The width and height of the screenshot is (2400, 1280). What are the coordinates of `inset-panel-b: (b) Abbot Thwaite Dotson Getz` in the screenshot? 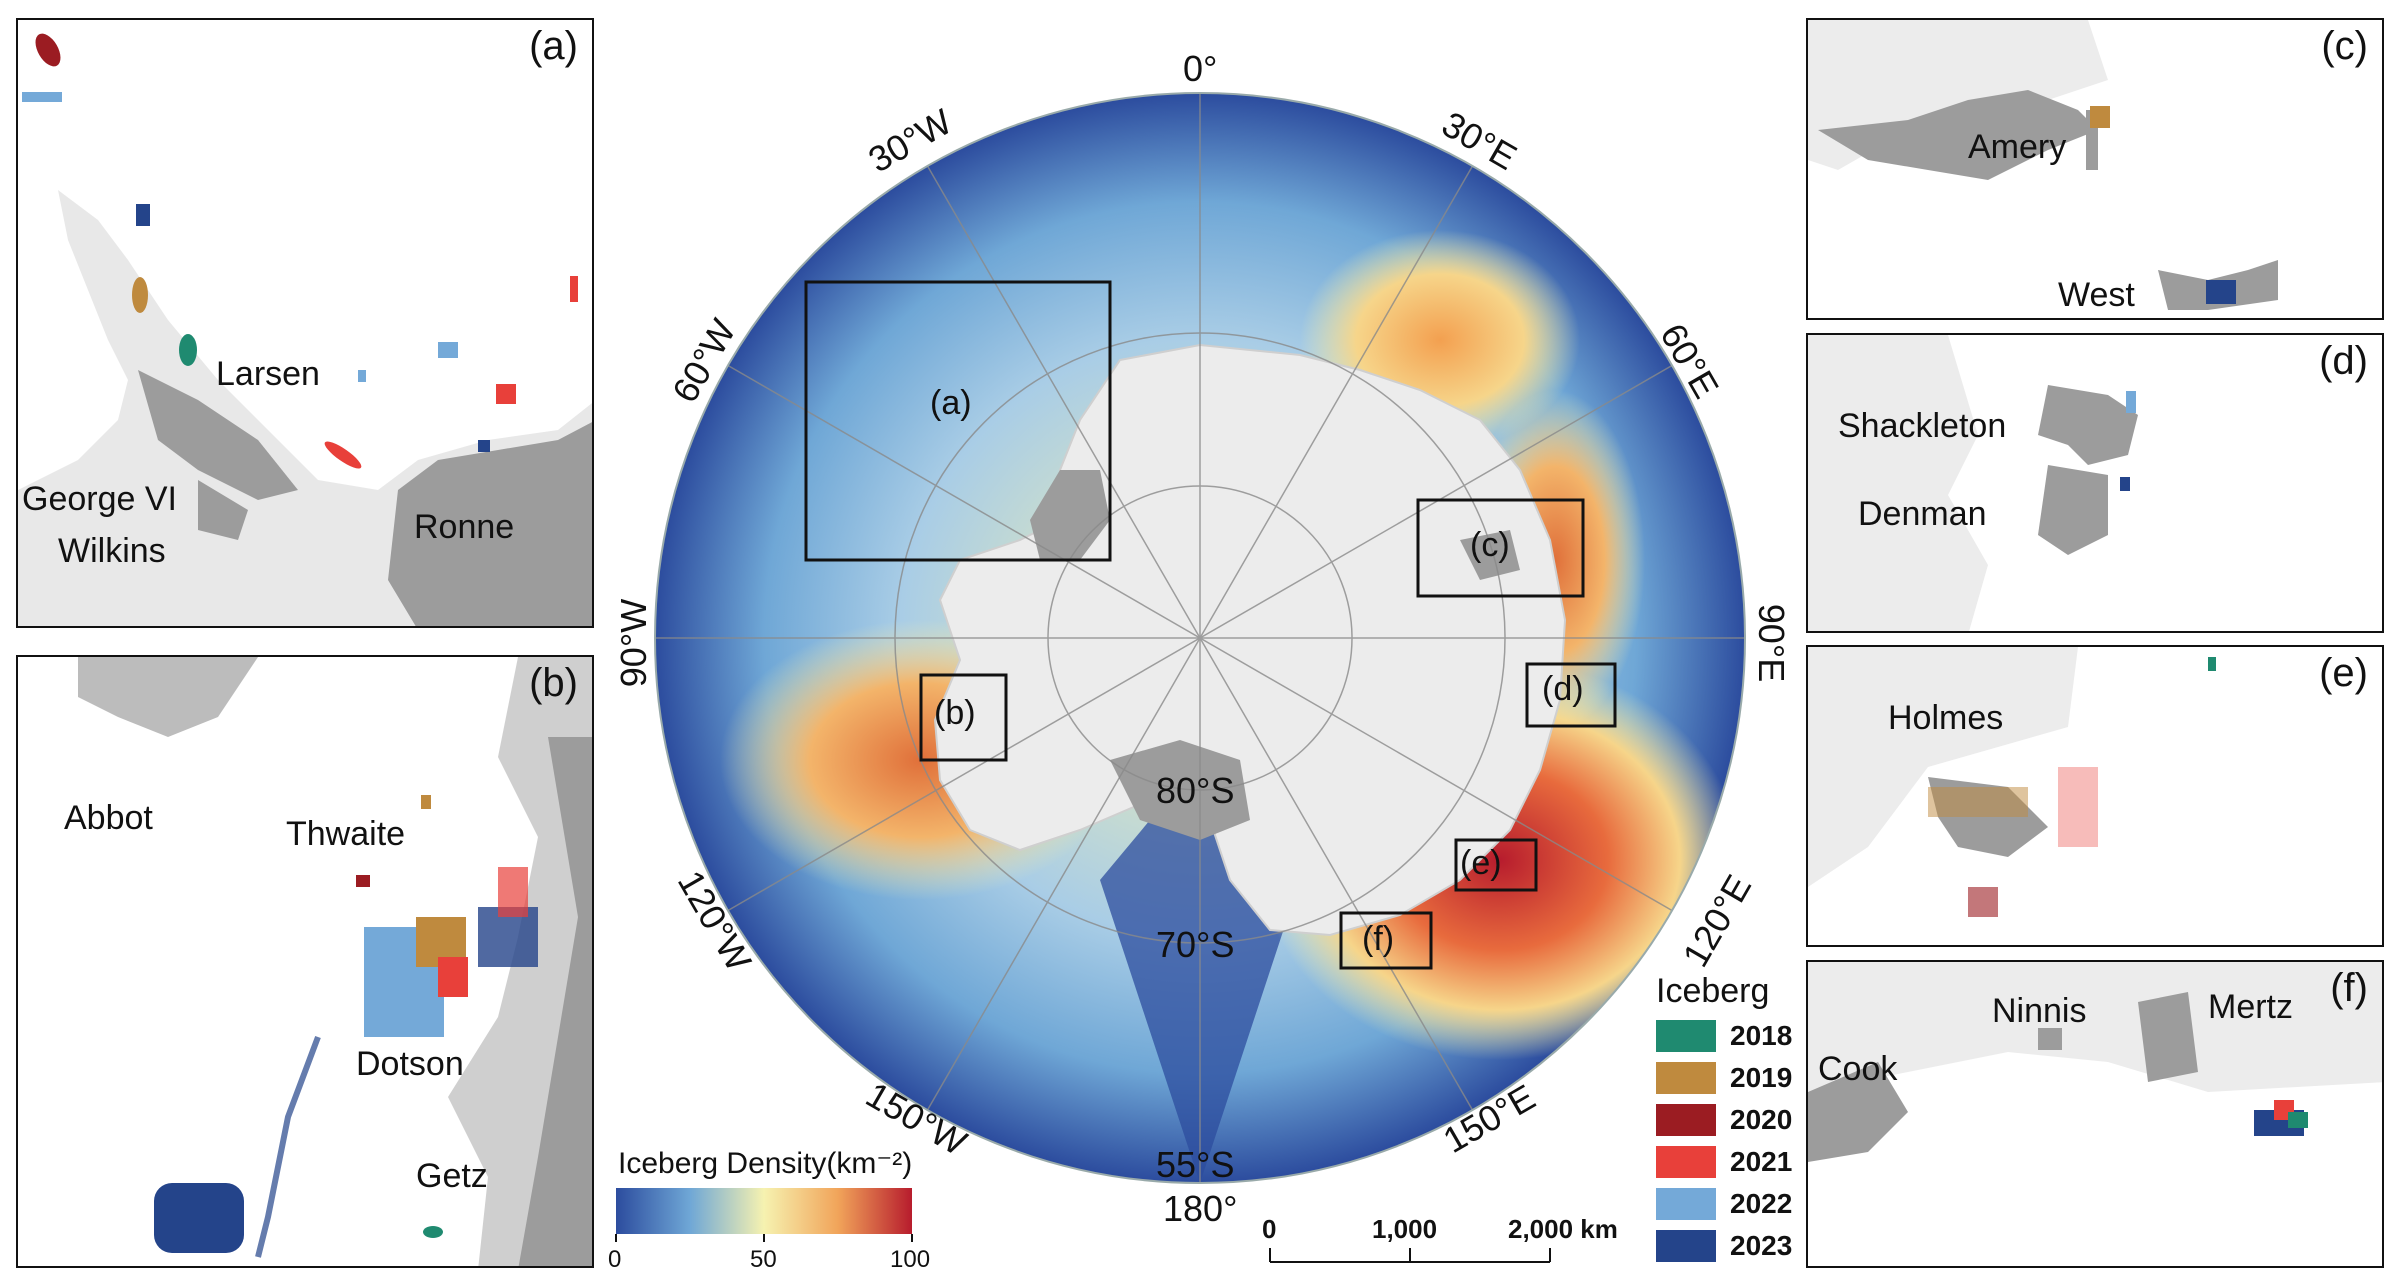 It's located at (305, 961).